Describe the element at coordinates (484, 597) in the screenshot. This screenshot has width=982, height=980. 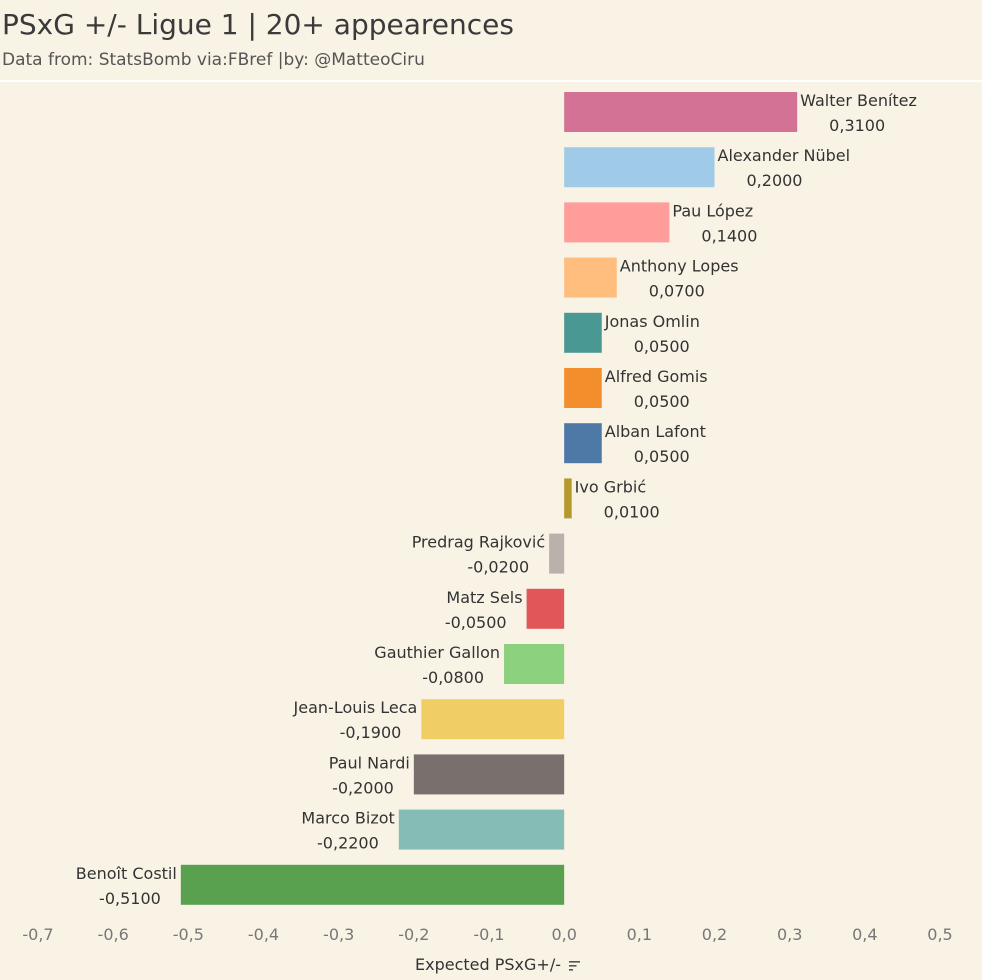
I see `bar-name-label: Matz Sels` at that location.